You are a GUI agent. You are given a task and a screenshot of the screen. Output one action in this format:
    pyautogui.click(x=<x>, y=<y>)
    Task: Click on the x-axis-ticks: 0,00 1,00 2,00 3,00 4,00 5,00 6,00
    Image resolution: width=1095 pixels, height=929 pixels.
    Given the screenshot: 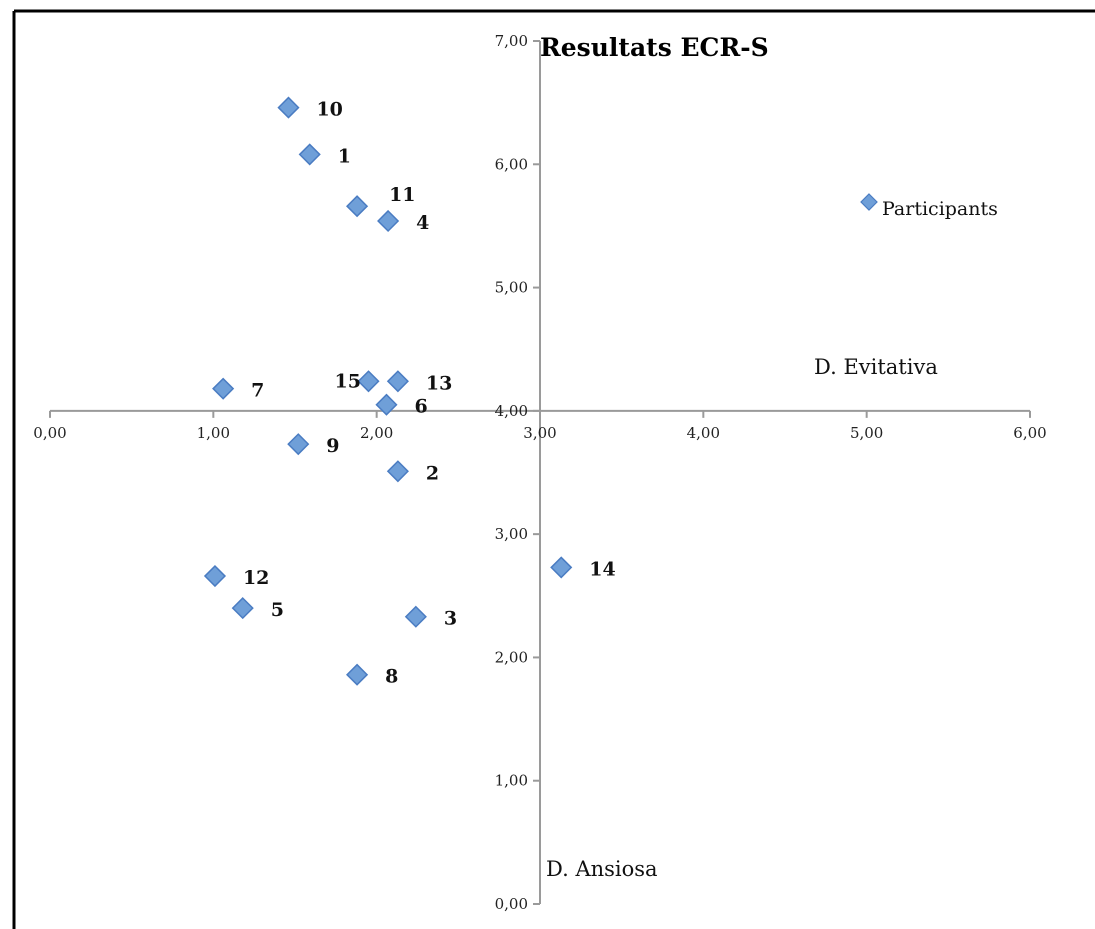 What is the action you would take?
    pyautogui.click(x=540, y=426)
    